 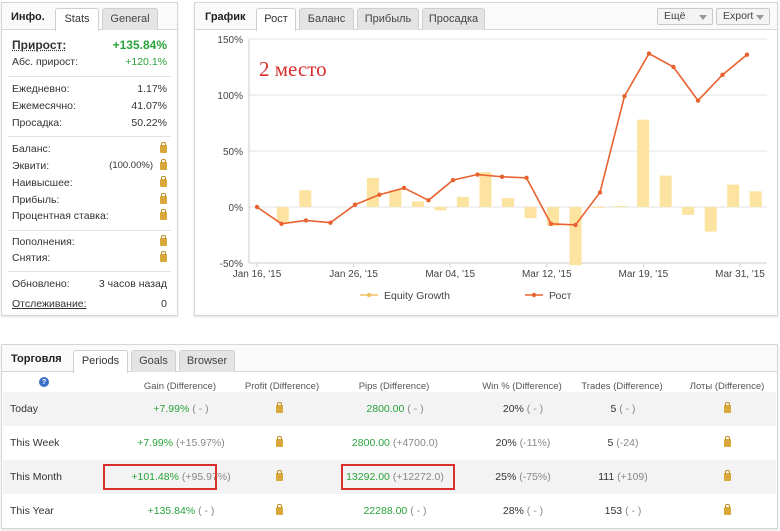 What do you see at coordinates (32, 511) in the screenshot?
I see `period-label: This Year` at bounding box center [32, 511].